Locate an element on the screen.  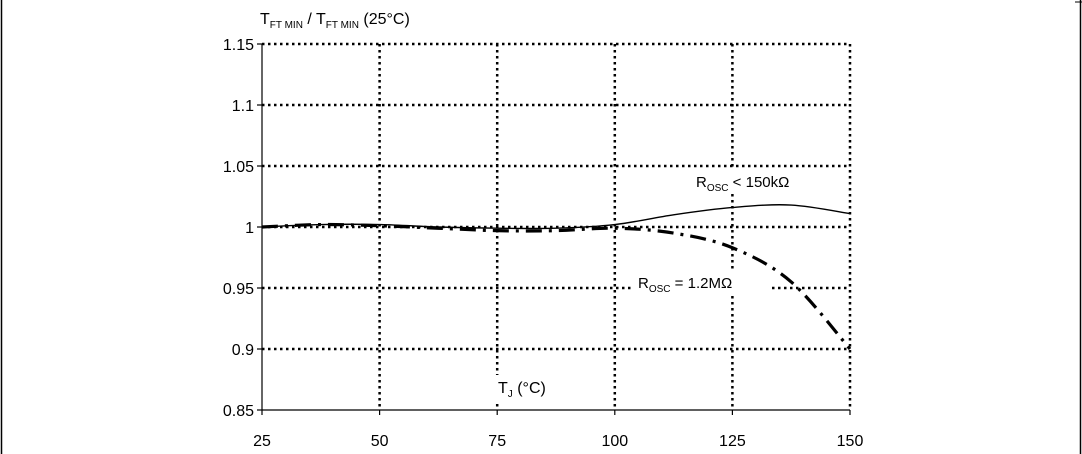
annotation-rosc-150k: ROSC < 150kΩ is located at coordinates (742, 184).